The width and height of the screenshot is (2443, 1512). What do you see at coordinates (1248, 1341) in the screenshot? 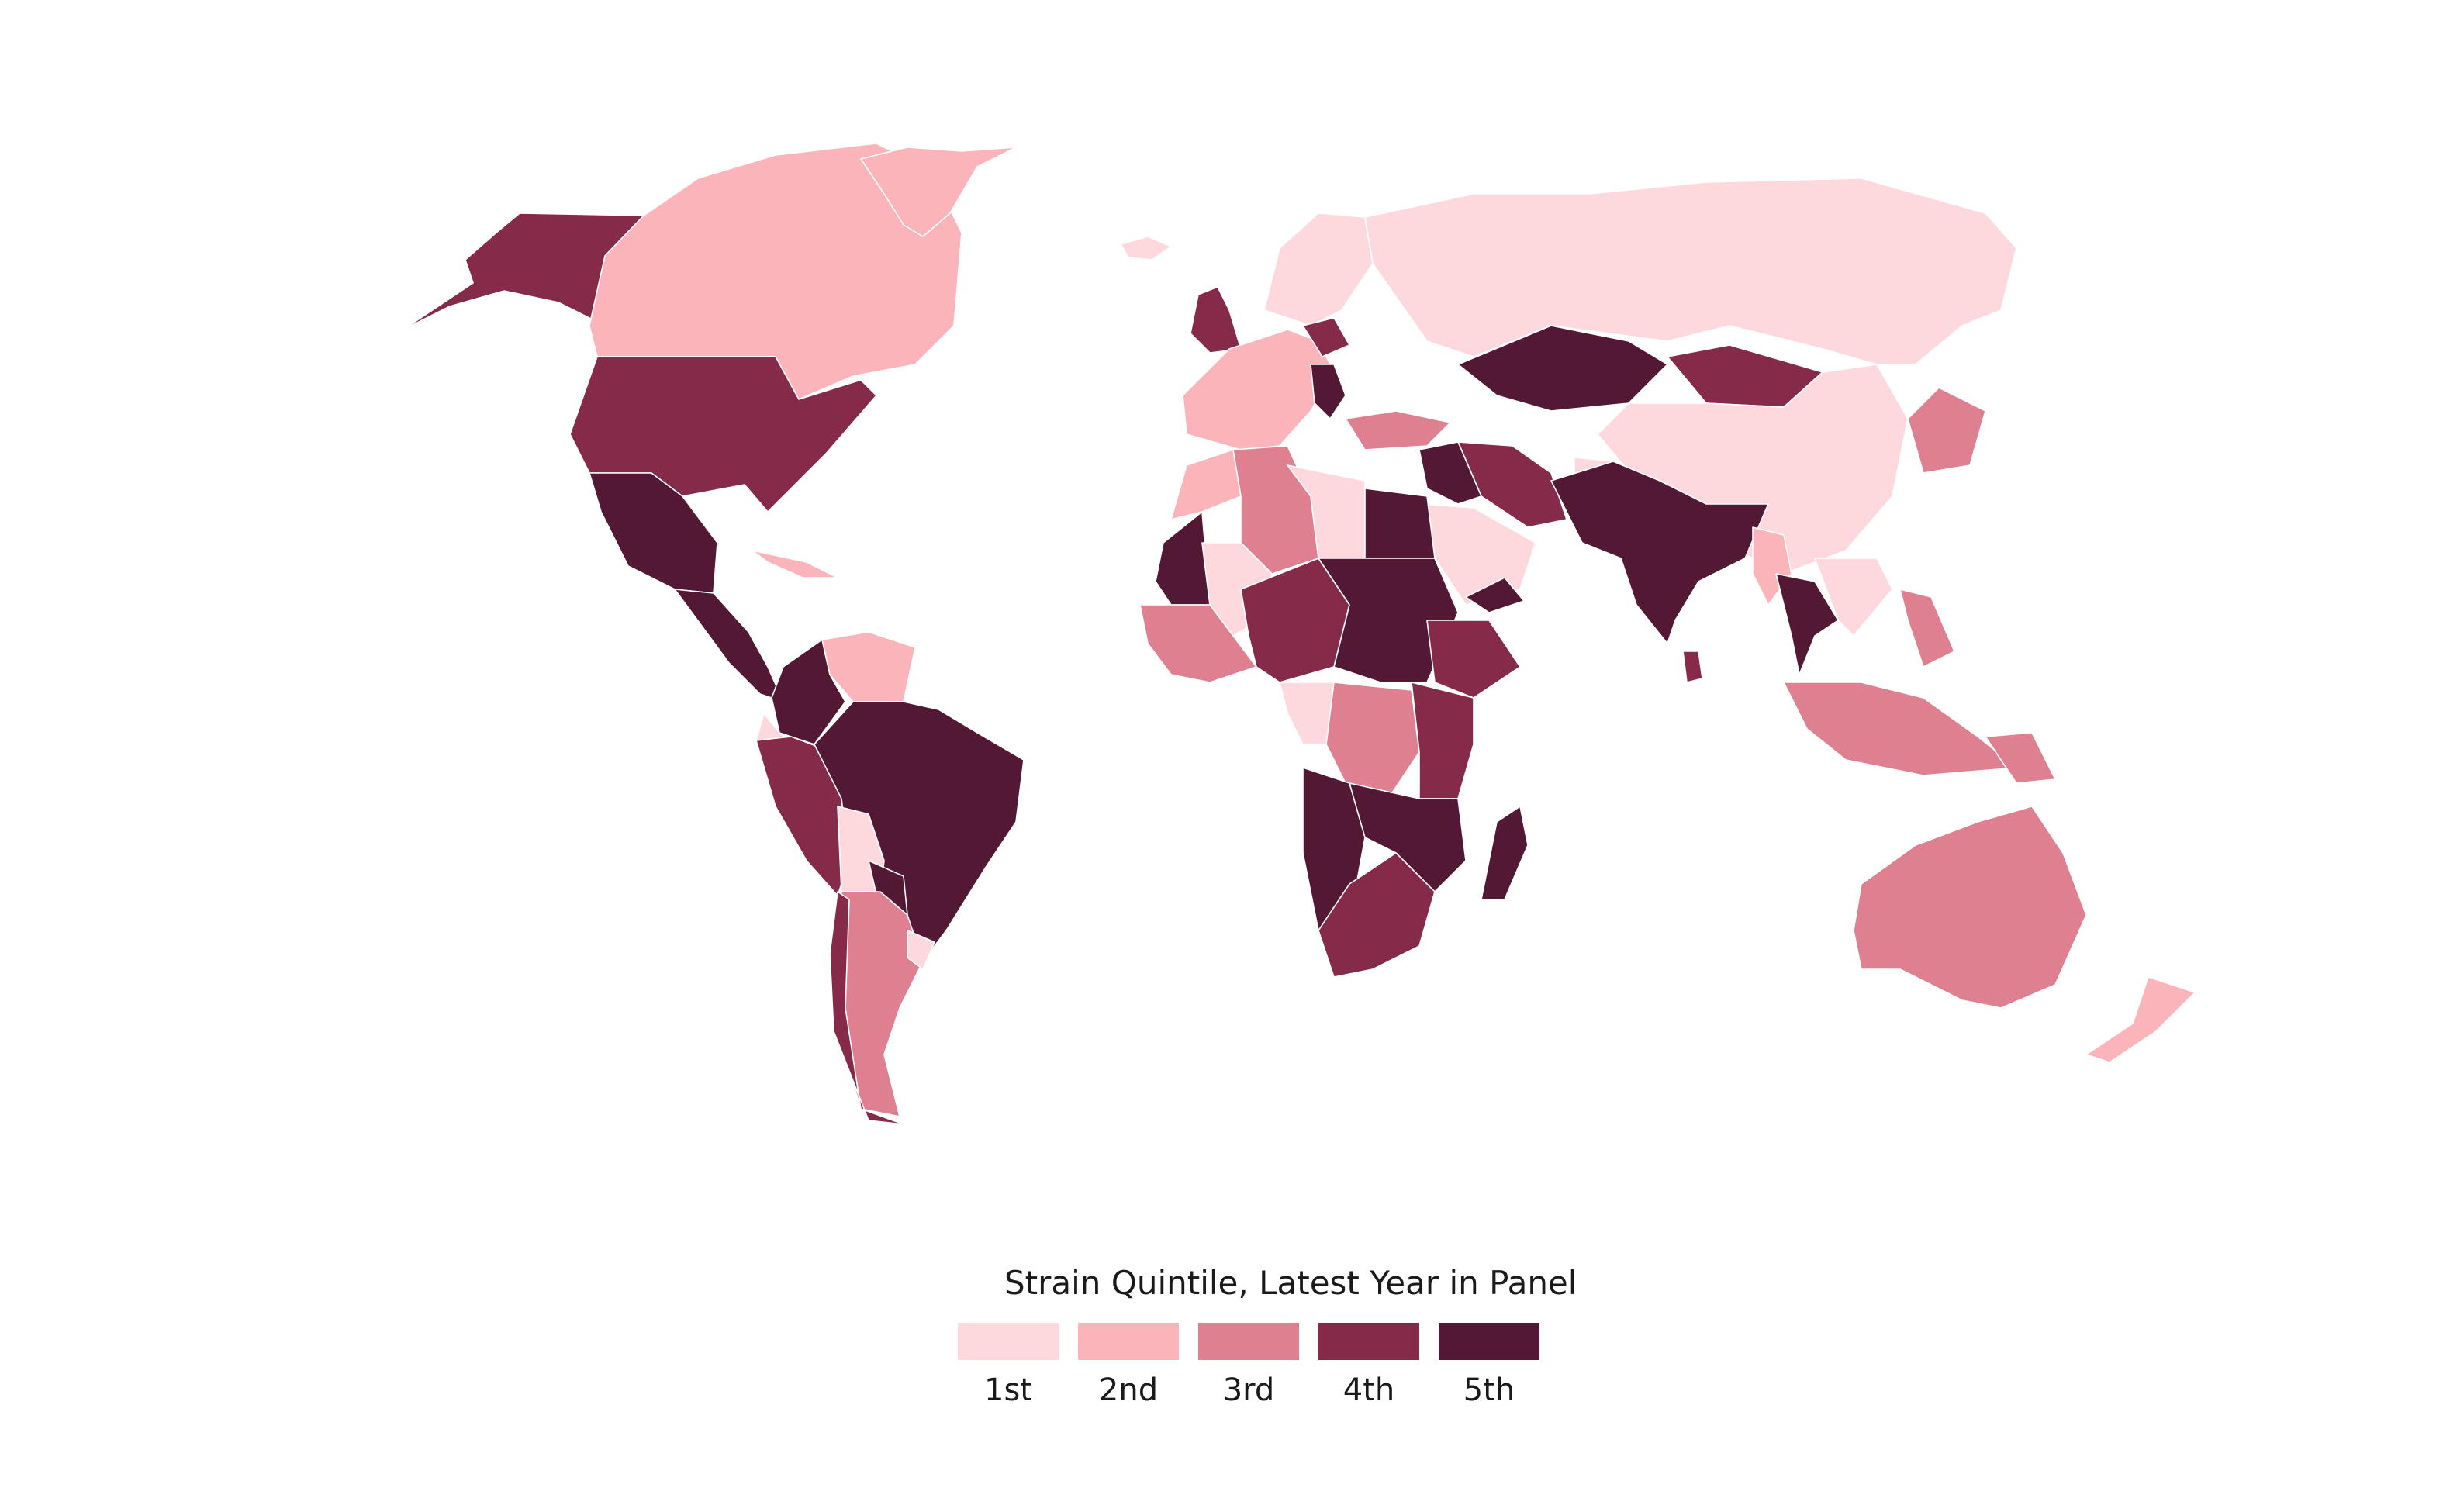
I see `legend-swatch-3rd` at bounding box center [1248, 1341].